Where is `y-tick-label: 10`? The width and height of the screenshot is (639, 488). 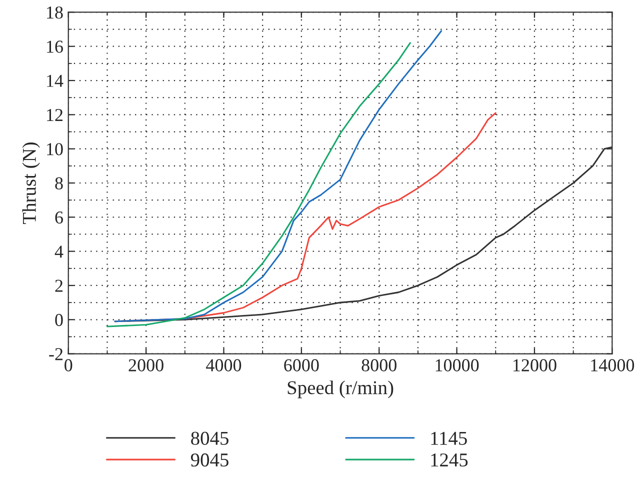 y-tick-label: 10 is located at coordinates (55, 149).